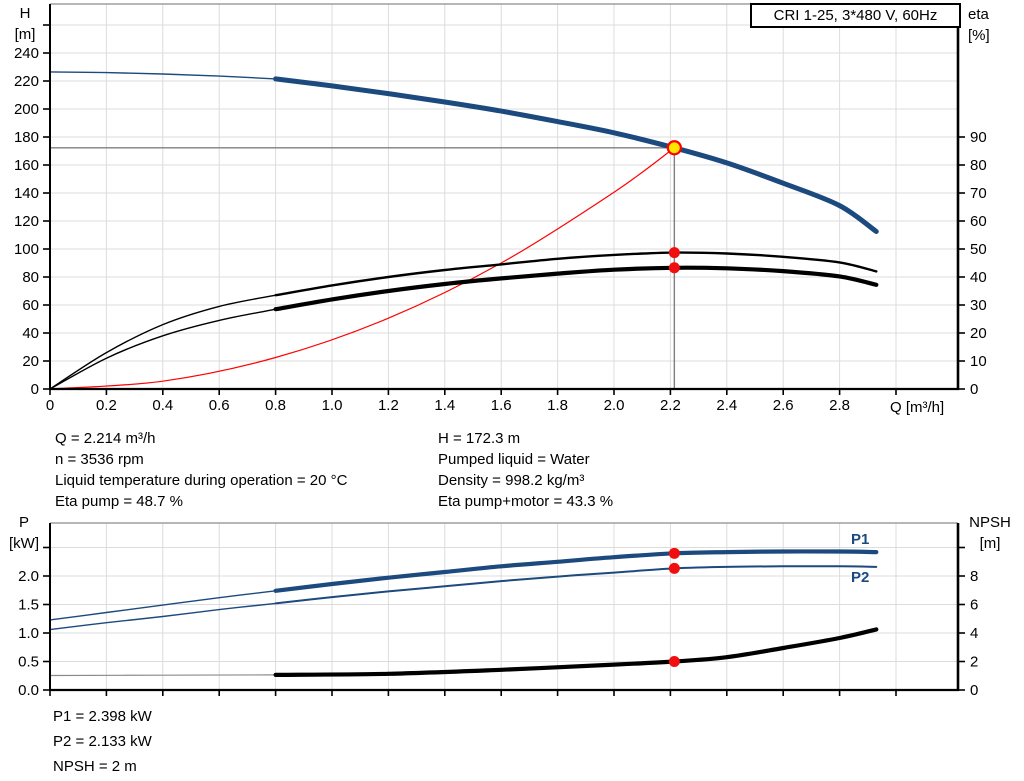 The width and height of the screenshot is (1024, 781). I want to click on p2-curve-thin, so click(163, 616).